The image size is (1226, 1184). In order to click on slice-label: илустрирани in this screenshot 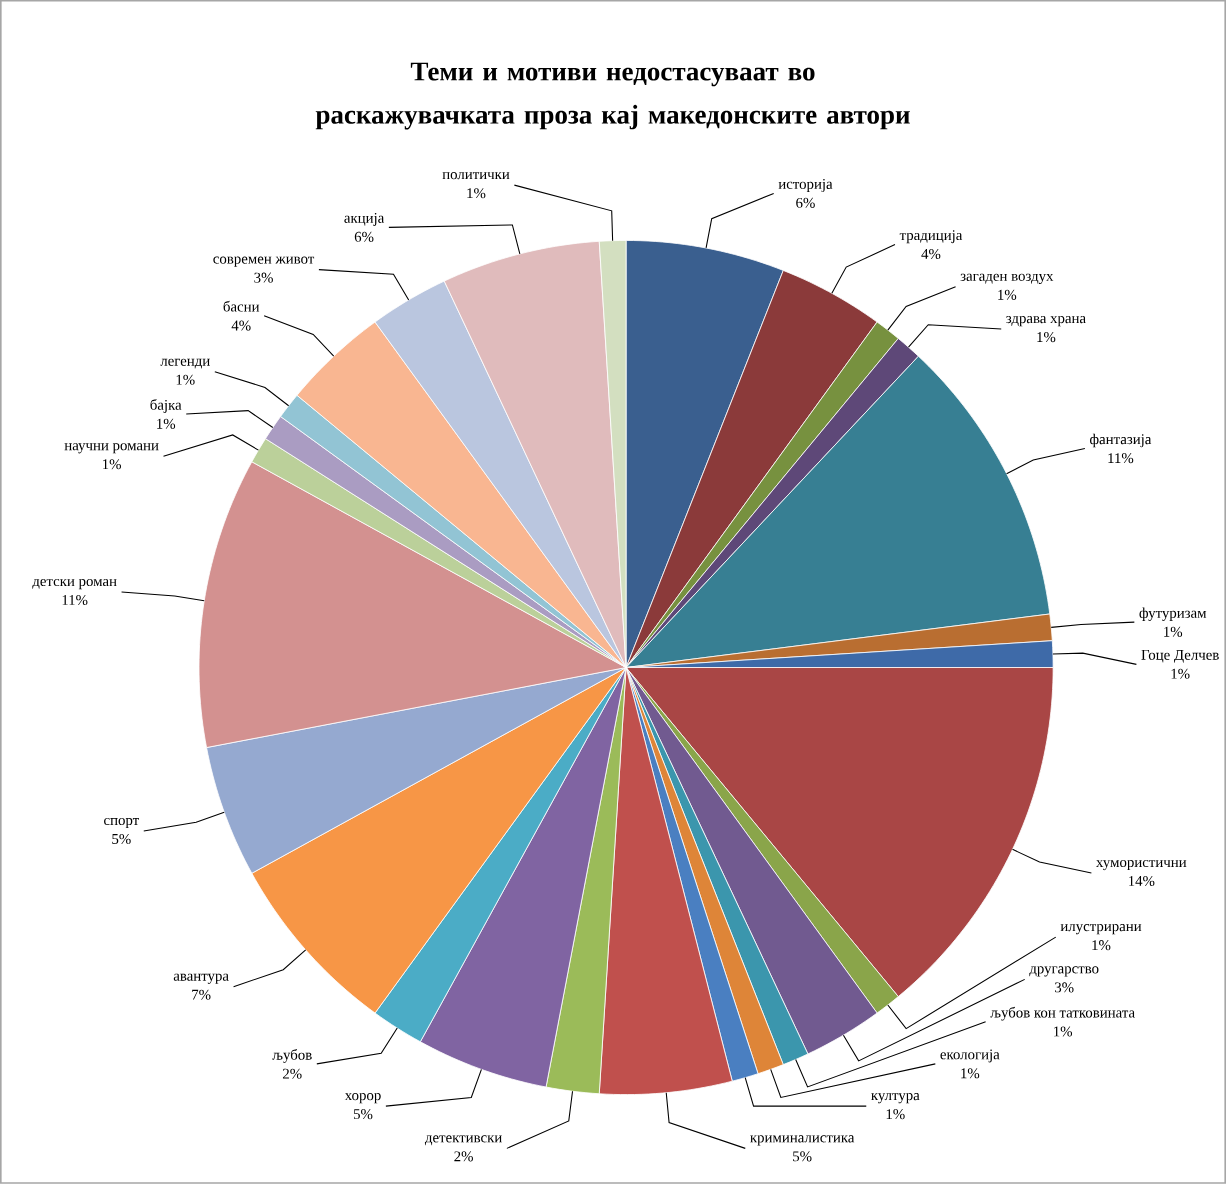, I will do `click(1101, 929)`.